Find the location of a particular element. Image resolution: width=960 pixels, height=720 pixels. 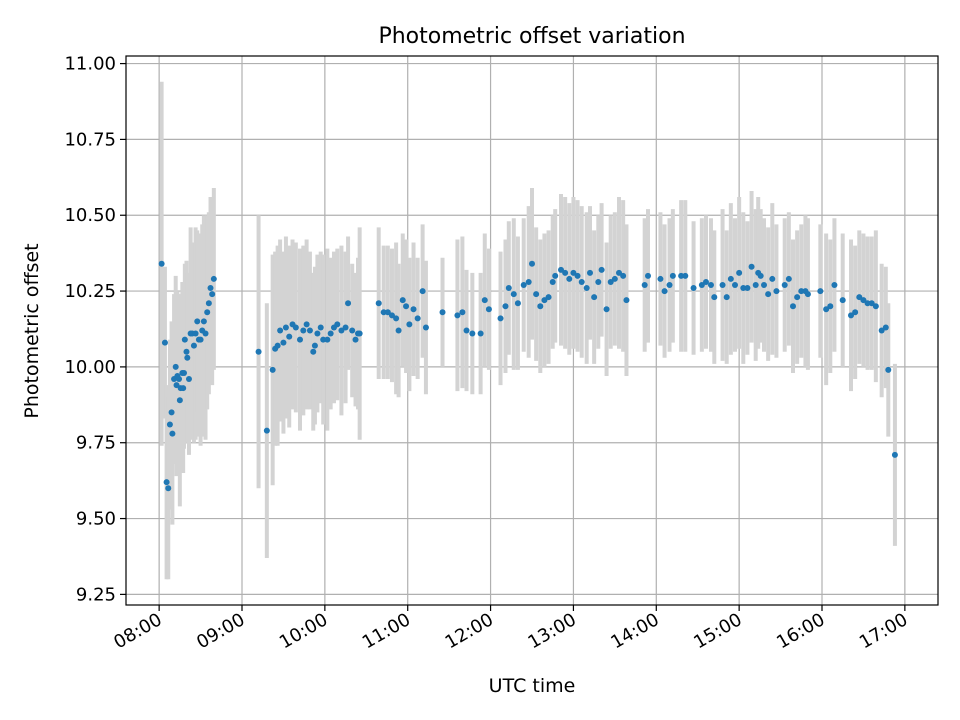

x-tick-label: 10:00 is located at coordinates (303, 631).